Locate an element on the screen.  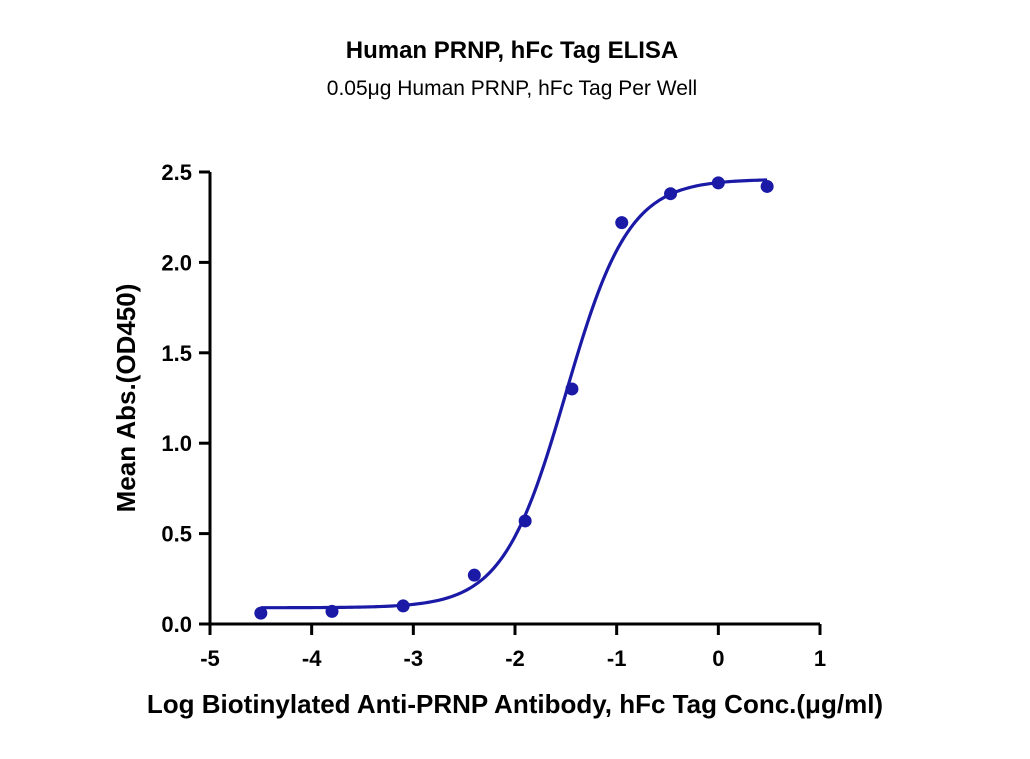
x-tick-label: -4 is located at coordinates (312, 658).